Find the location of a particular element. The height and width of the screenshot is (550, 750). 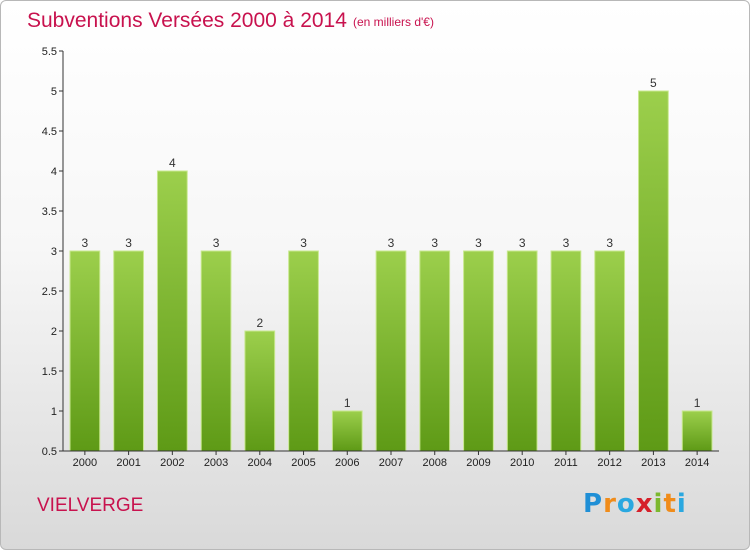

bar-2000 is located at coordinates (85, 351).